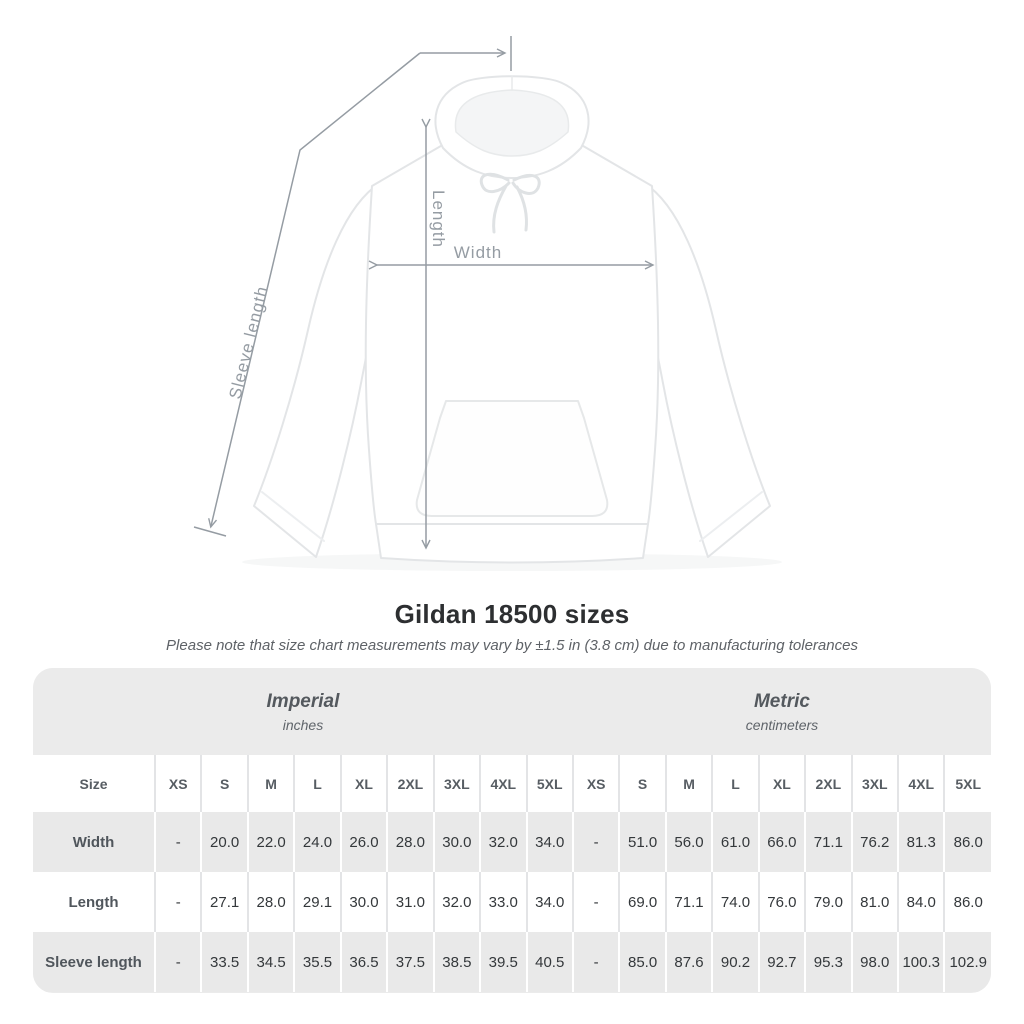  I want to click on metric-group-subtitle: centimeters, so click(782, 724).